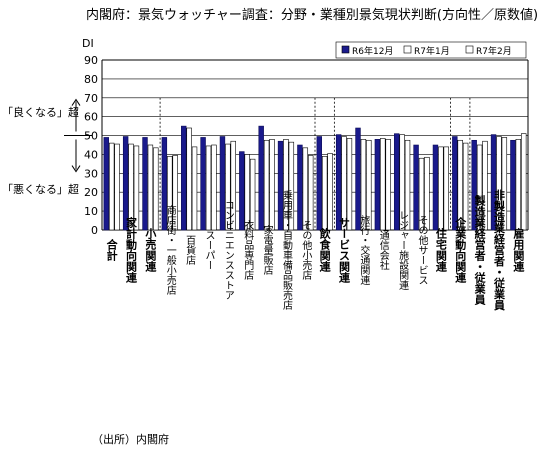  What do you see at coordinates (76, 169) in the screenshot?
I see `down-arrow-head` at bounding box center [76, 169].